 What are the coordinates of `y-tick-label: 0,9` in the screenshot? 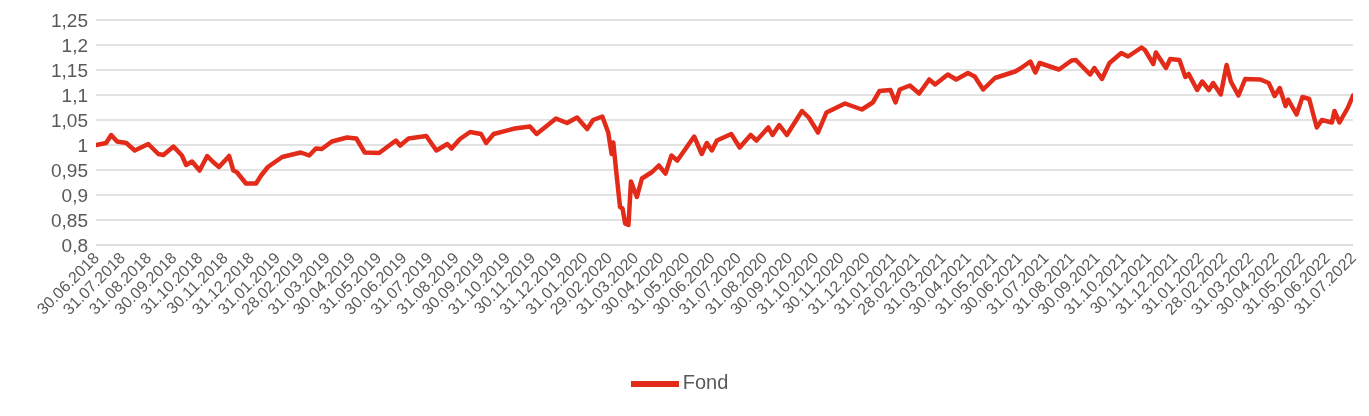 It's located at (74, 195).